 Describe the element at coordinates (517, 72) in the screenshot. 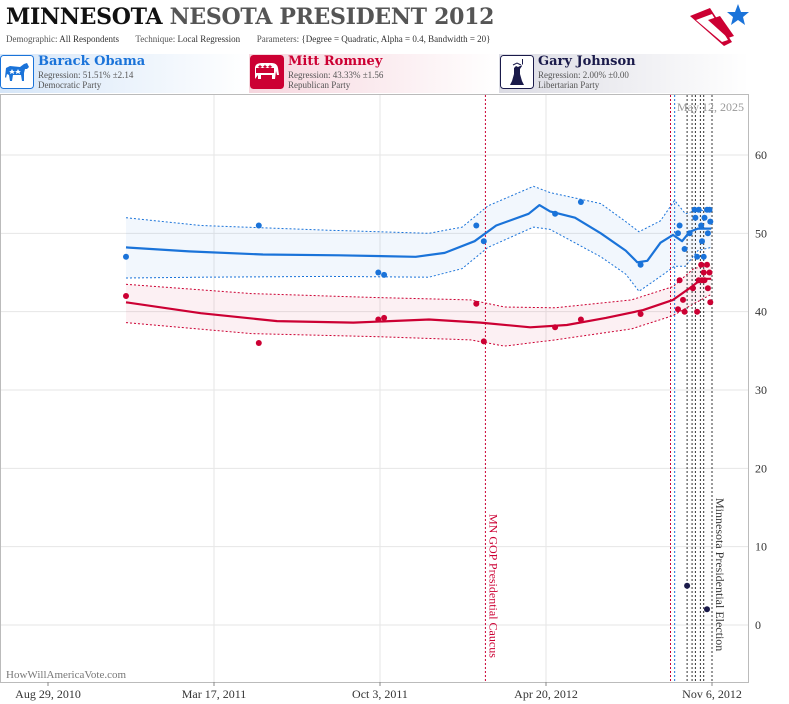

I see `statue-of-liberty-icon` at that location.